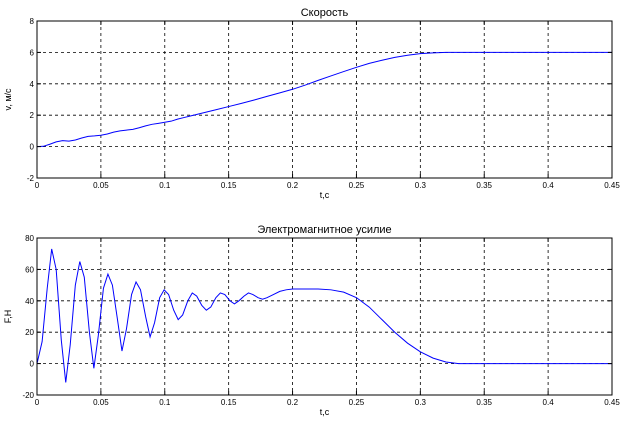 Image resolution: width=629 pixels, height=425 pixels. I want to click on force-y-tick-label: 0, so click(32, 364).